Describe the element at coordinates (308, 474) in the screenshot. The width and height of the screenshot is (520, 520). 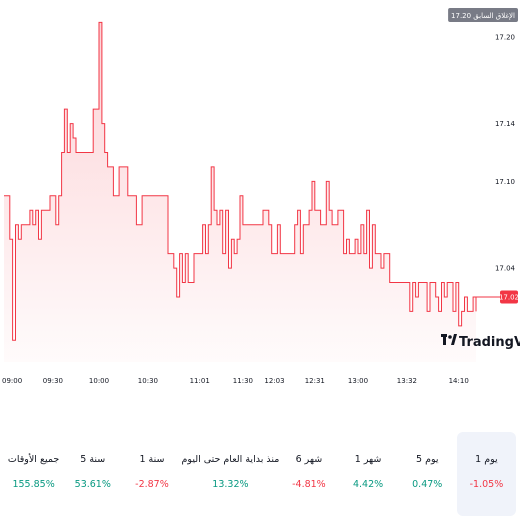
I see `period-tab: 6 شهر -4.81%` at that location.